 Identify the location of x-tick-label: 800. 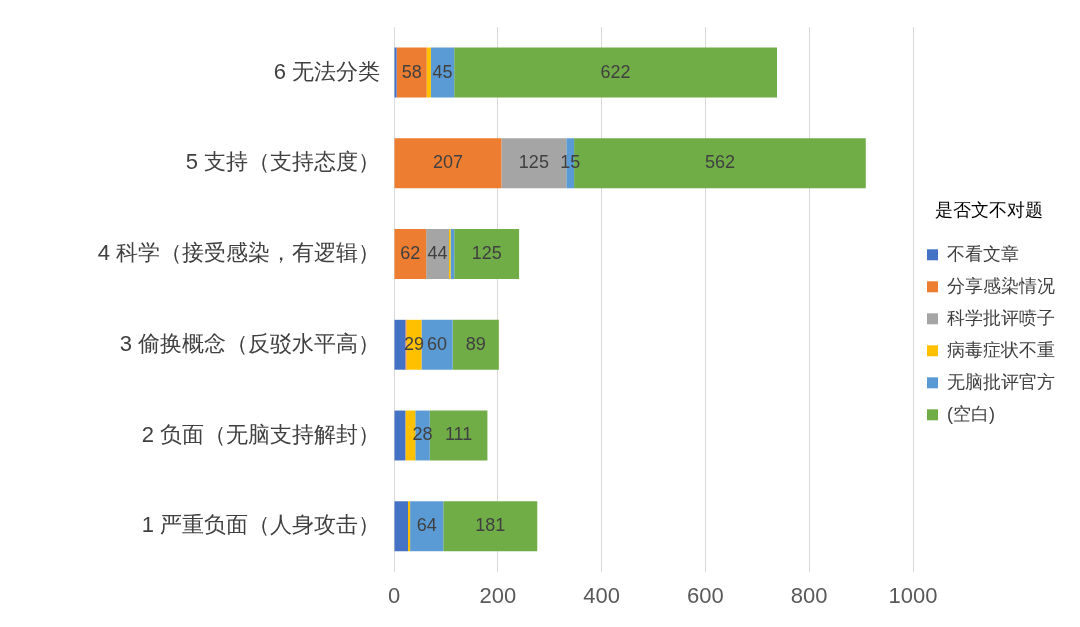
(809, 595).